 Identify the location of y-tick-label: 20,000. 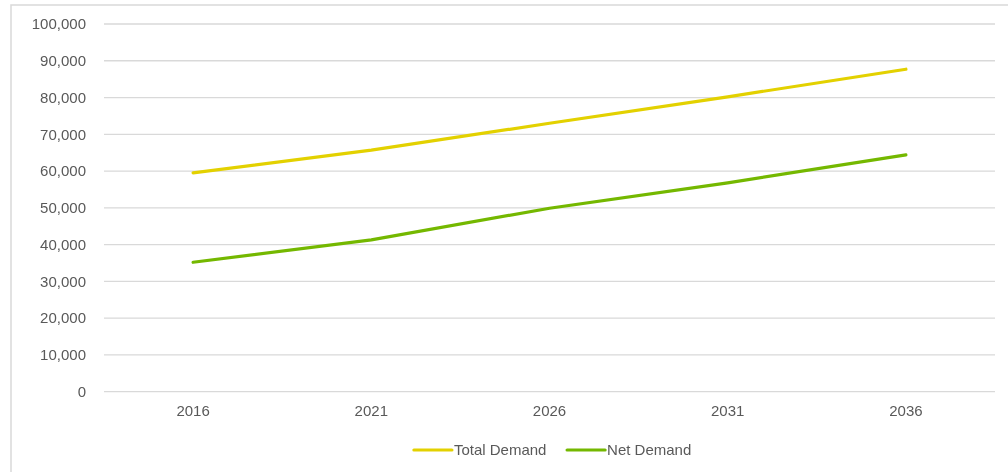
(63, 318).